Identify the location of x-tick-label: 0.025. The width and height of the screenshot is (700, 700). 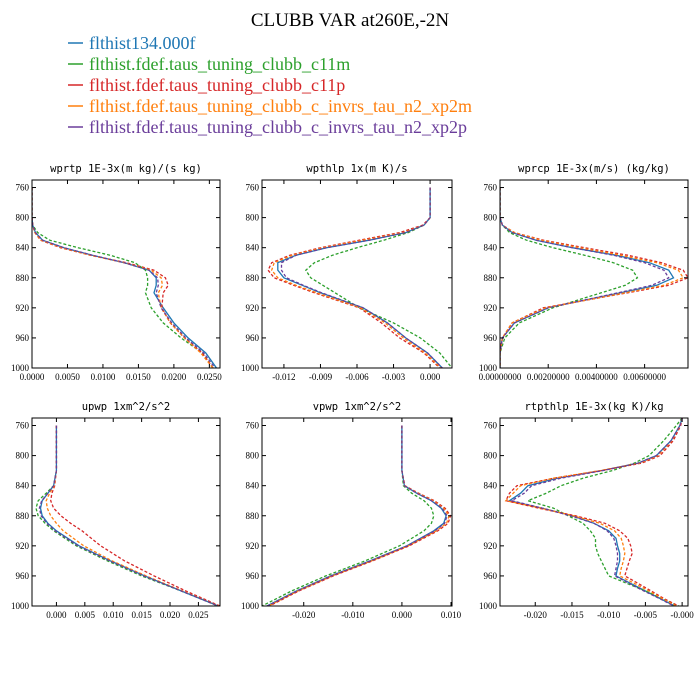
(198, 615).